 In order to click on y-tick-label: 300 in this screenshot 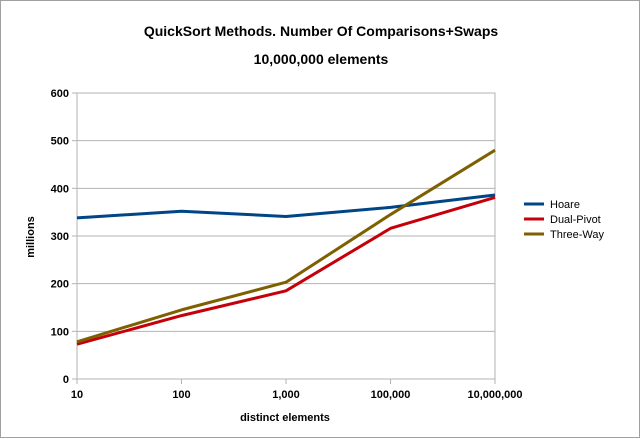, I will do `click(60, 237)`.